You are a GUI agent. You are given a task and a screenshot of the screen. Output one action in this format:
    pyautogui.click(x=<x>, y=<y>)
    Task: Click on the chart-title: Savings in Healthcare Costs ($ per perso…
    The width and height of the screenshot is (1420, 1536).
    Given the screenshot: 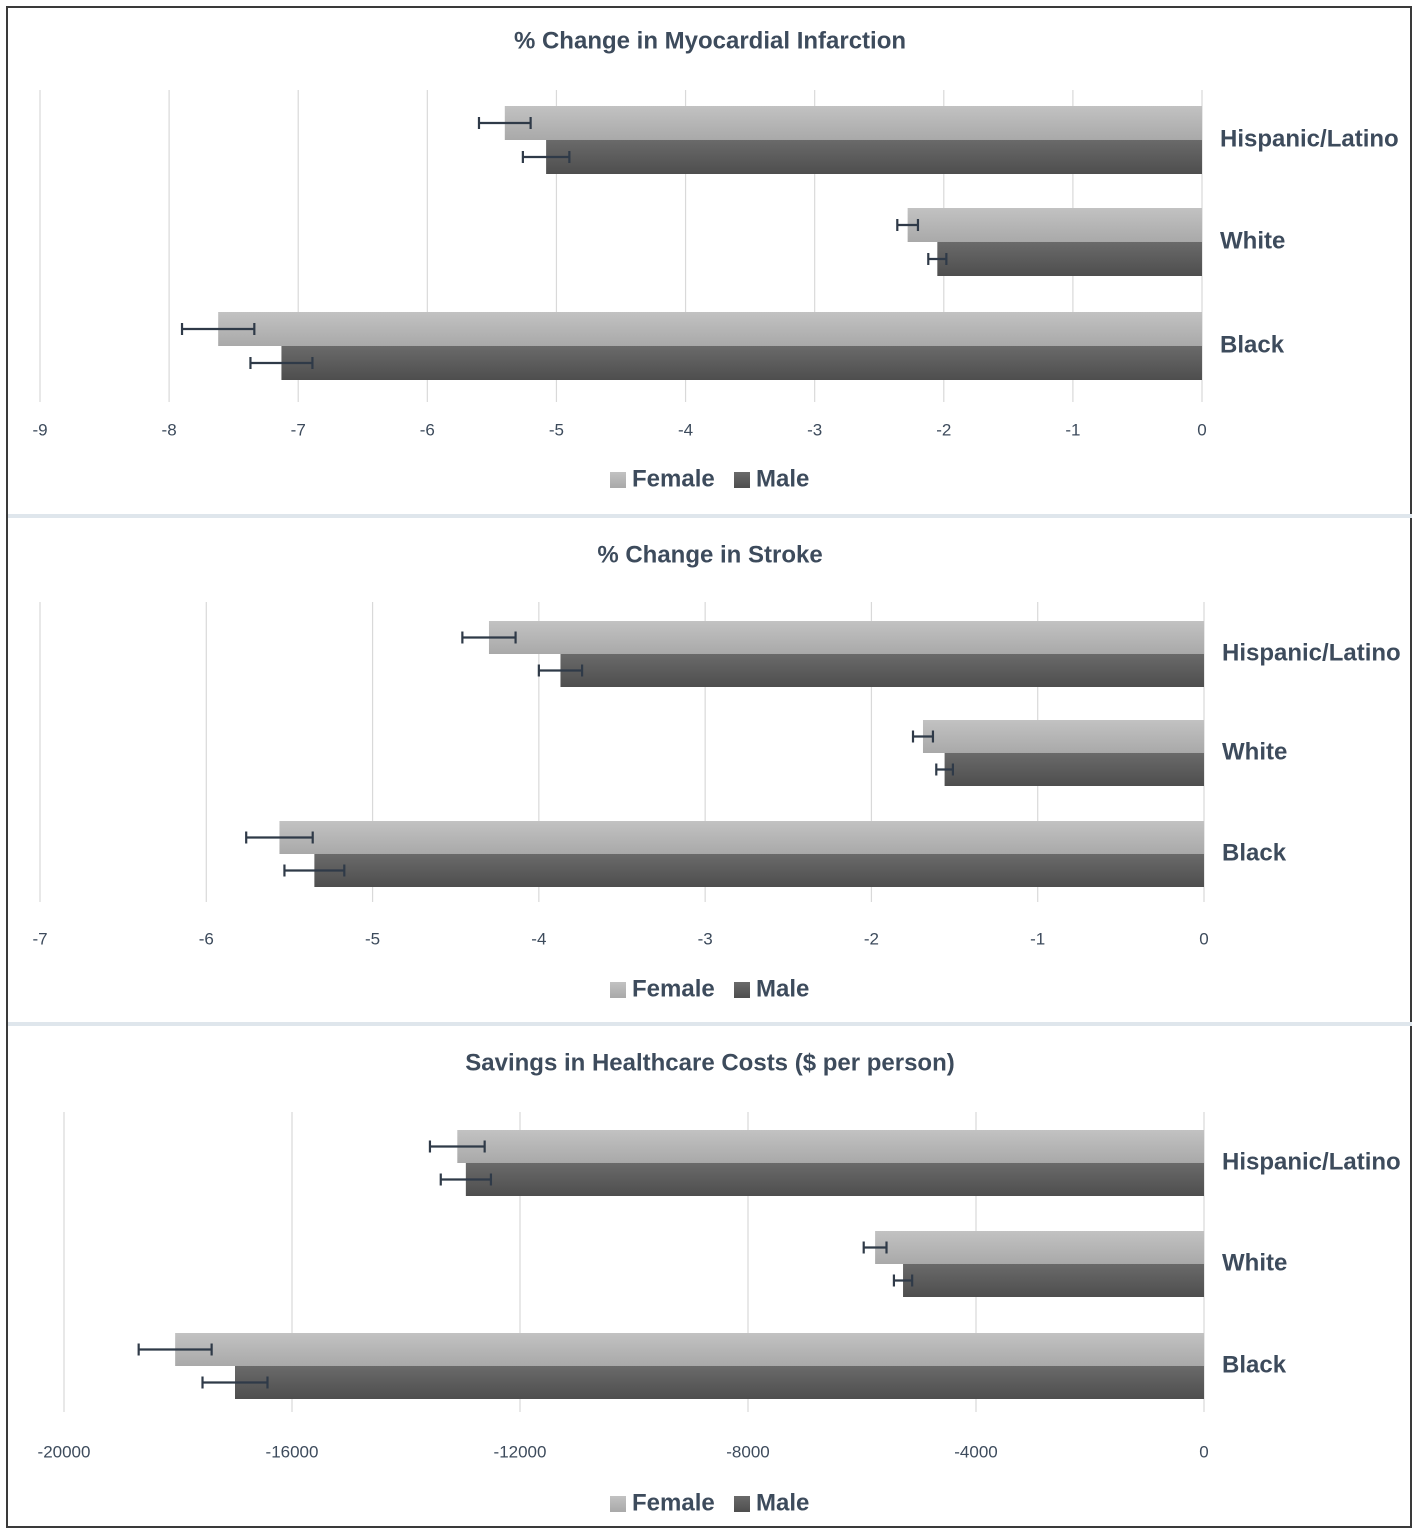 What is the action you would take?
    pyautogui.click(x=709, y=1062)
    